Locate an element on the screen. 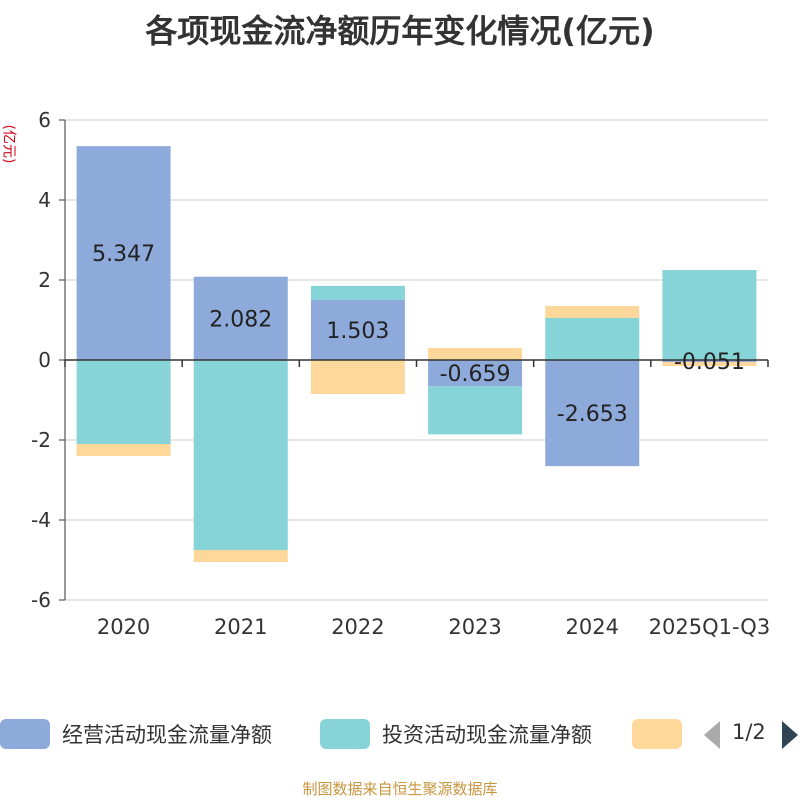 Image resolution: width=800 pixels, height=800 pixels. legend-next-arrow-icon is located at coordinates (790, 735).